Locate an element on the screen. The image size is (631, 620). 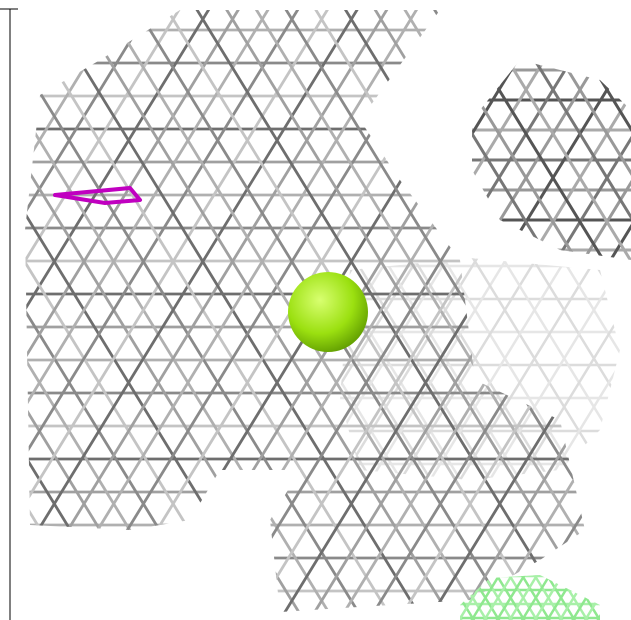
ion-sphere is located at coordinates (328, 312).